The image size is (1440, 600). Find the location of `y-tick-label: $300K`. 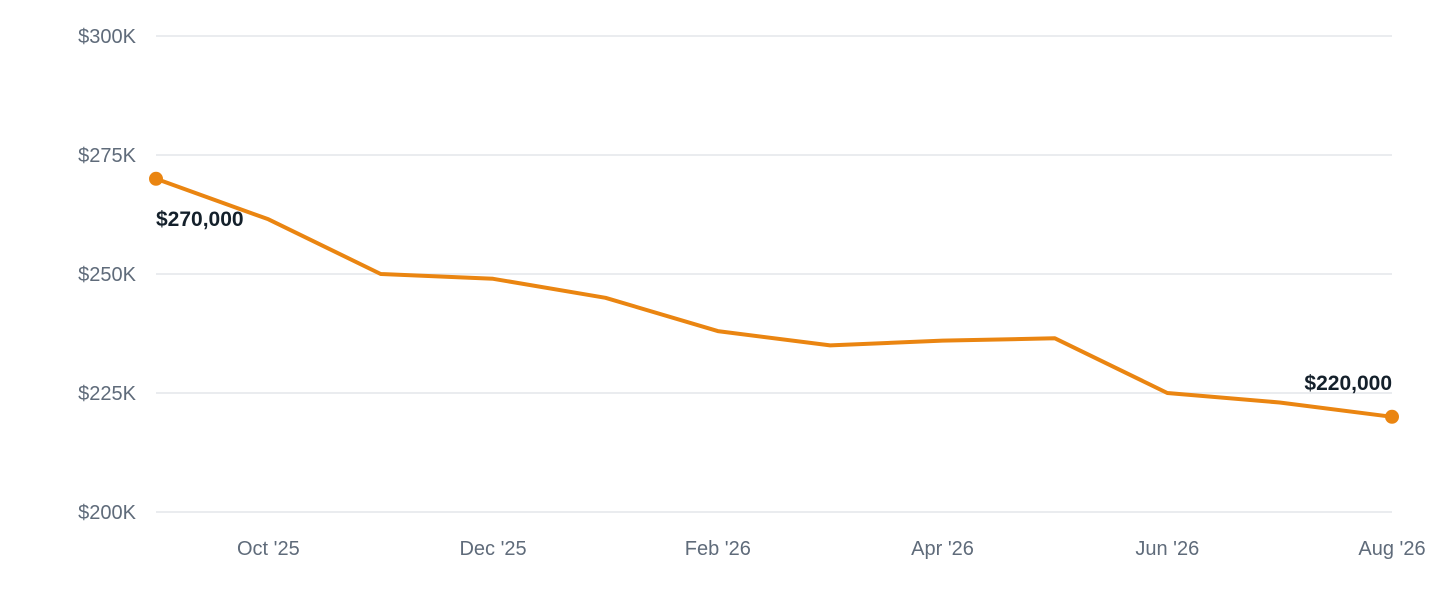

y-tick-label: $300K is located at coordinates (107, 37).